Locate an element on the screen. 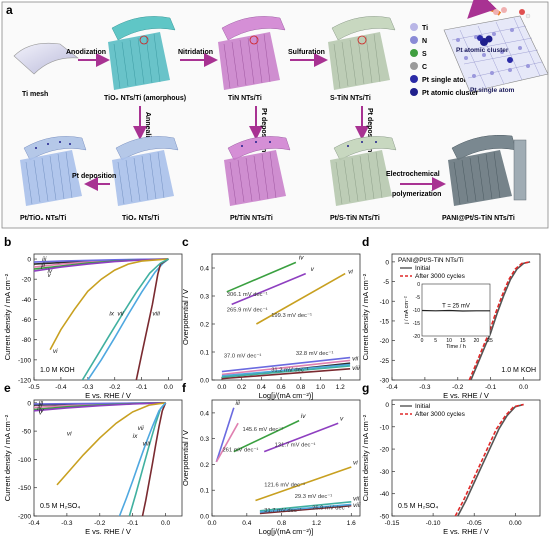 The width and height of the screenshot is (550, 546). stage-tio2-amorphous: TiO₂ NTs/Ti (amorphous) is located at coordinates (145, 98).